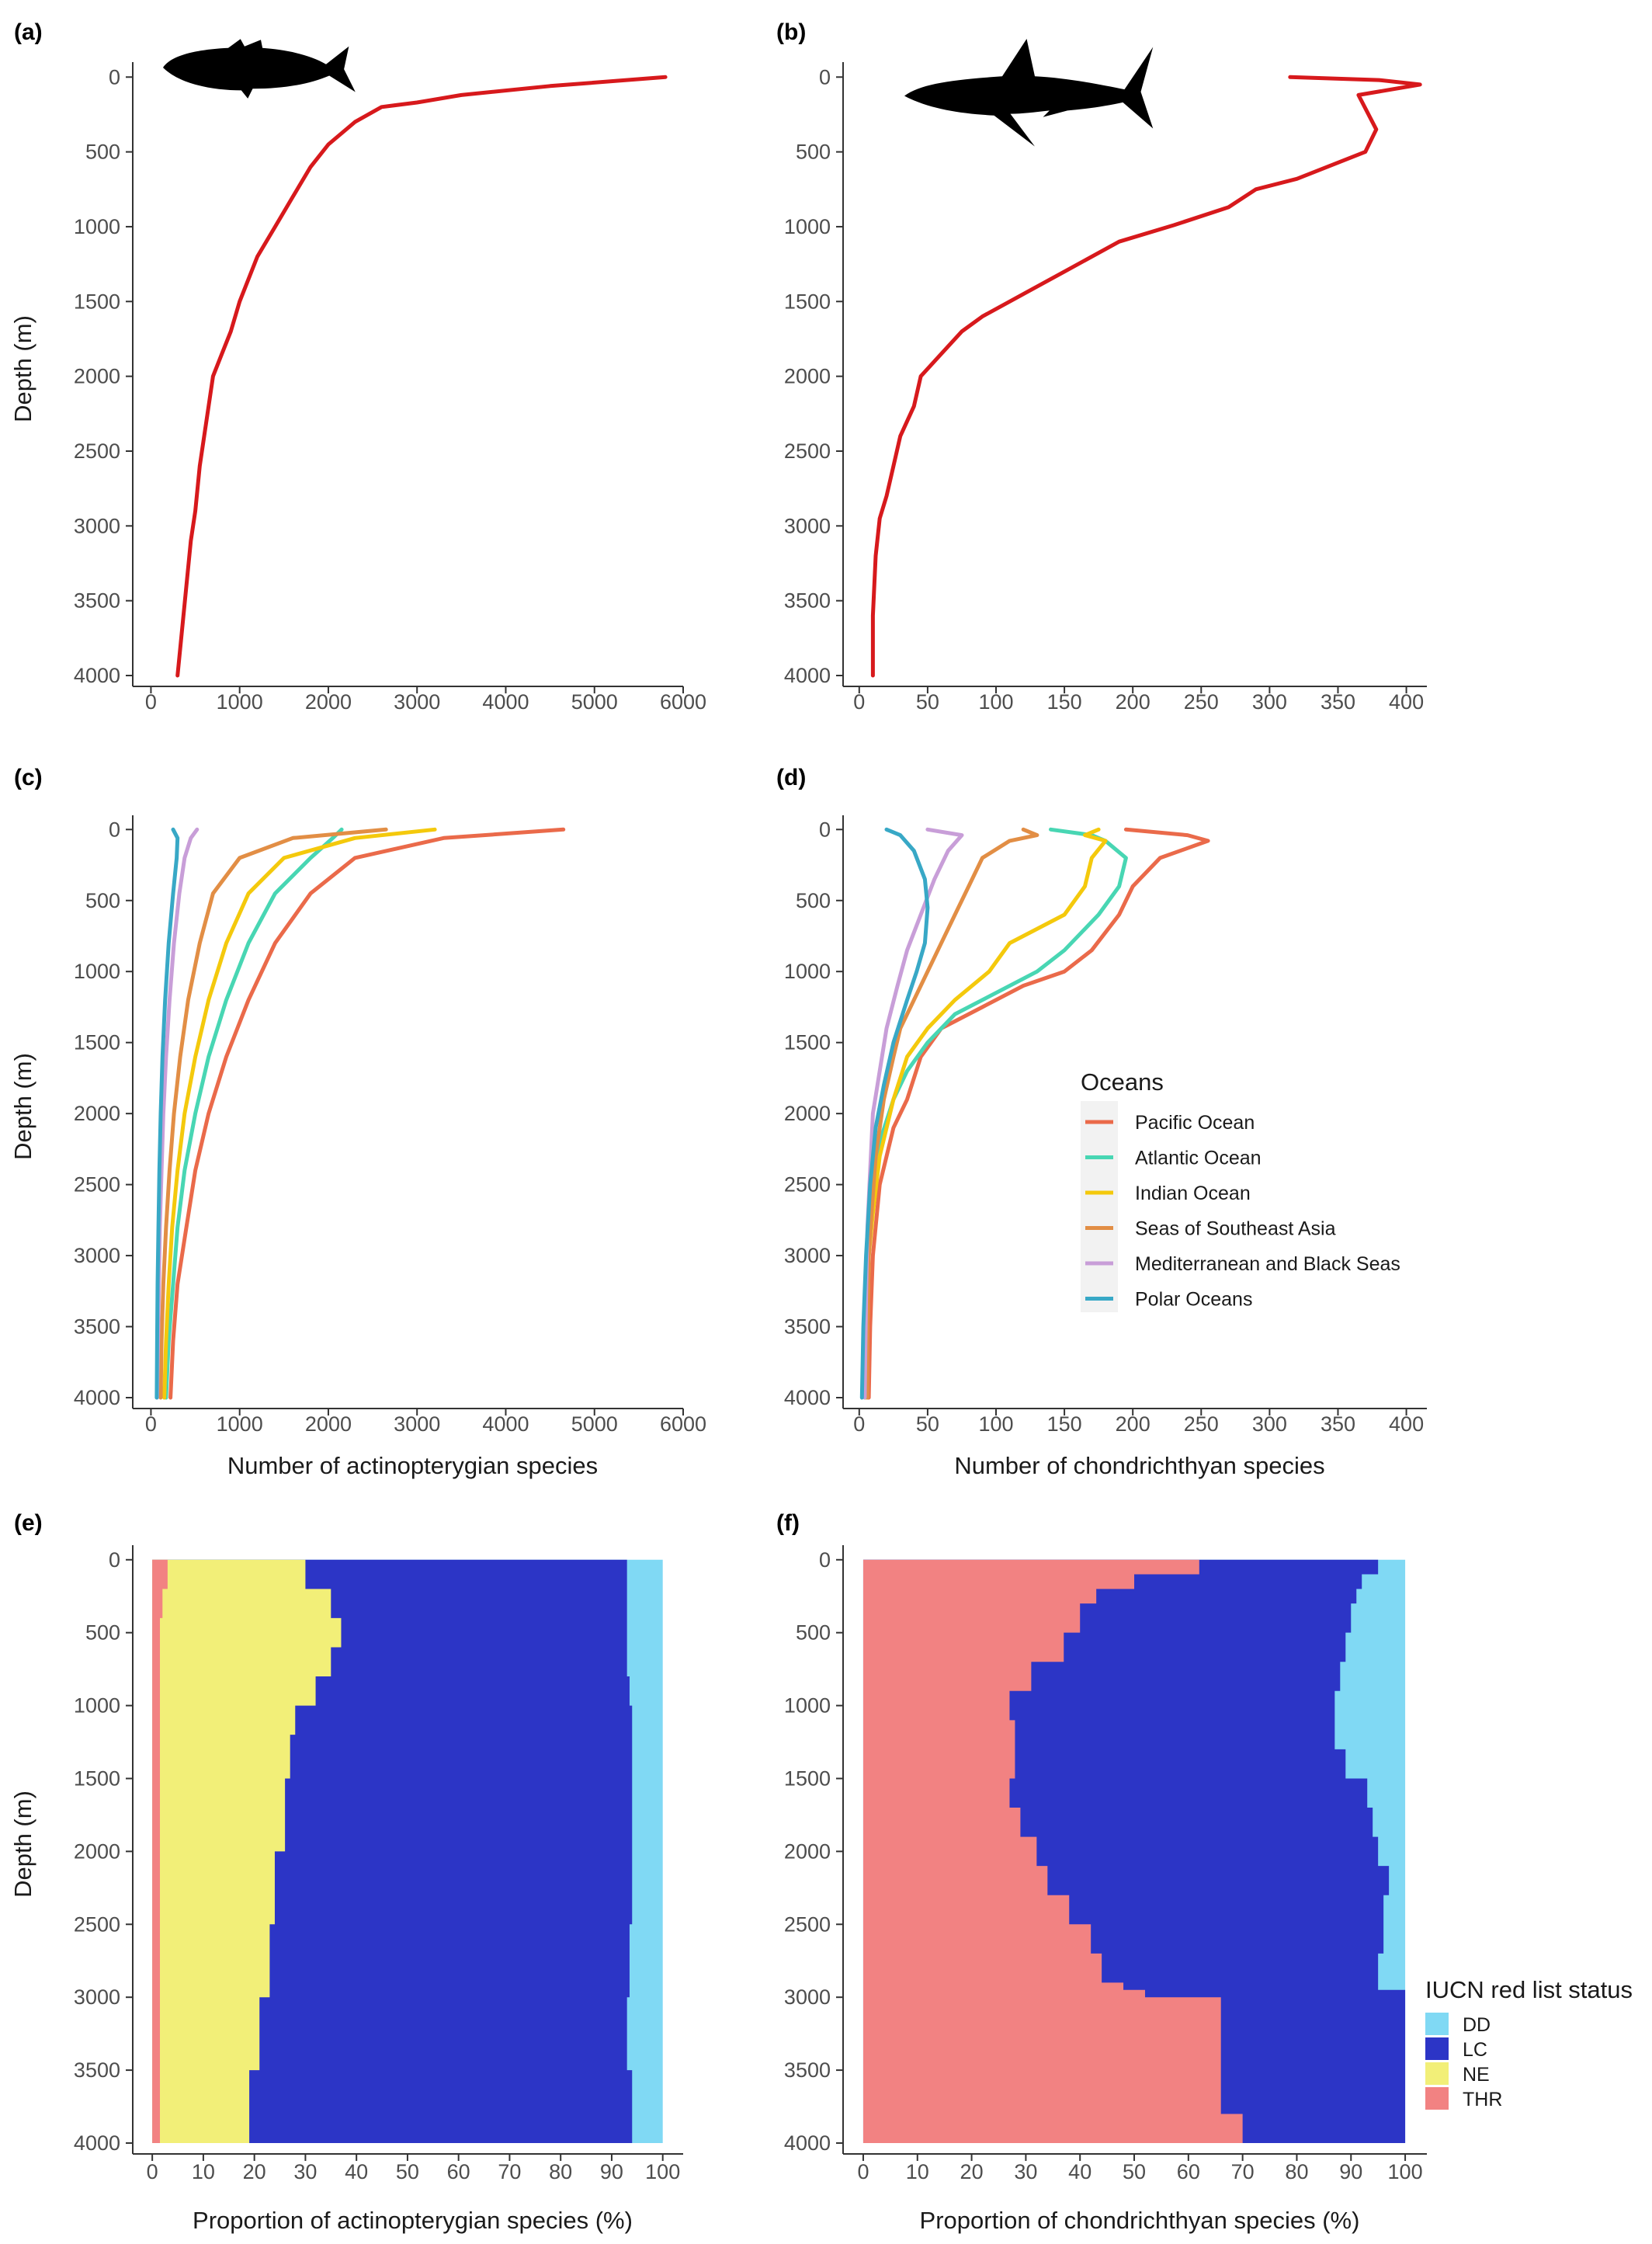 This screenshot has width=1652, height=2244. What do you see at coordinates (1133, 702) in the screenshot?
I see `x-tick-label: 200` at bounding box center [1133, 702].